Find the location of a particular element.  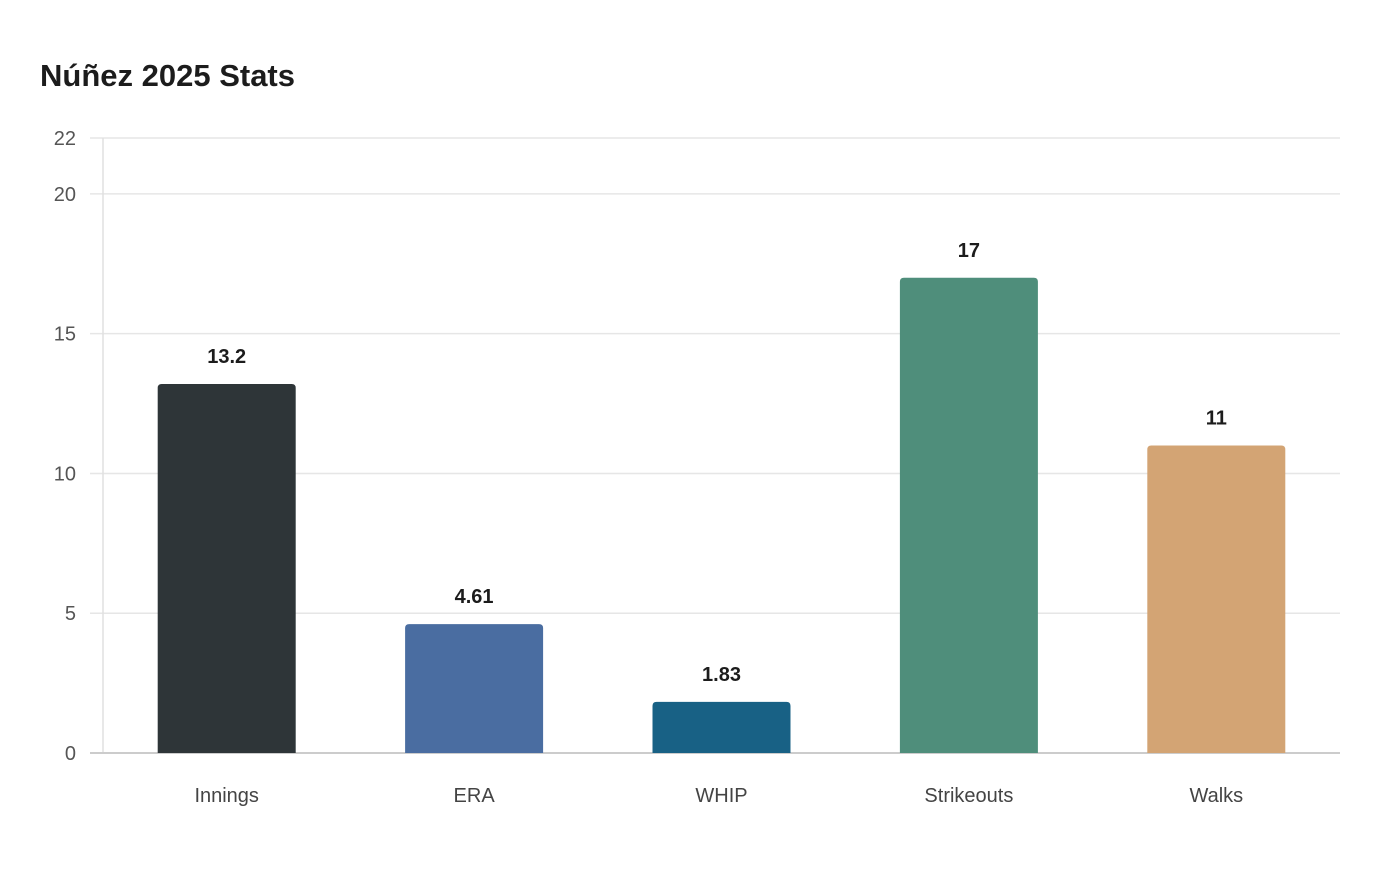

y-tick-label: 0 is located at coordinates (70, 754).